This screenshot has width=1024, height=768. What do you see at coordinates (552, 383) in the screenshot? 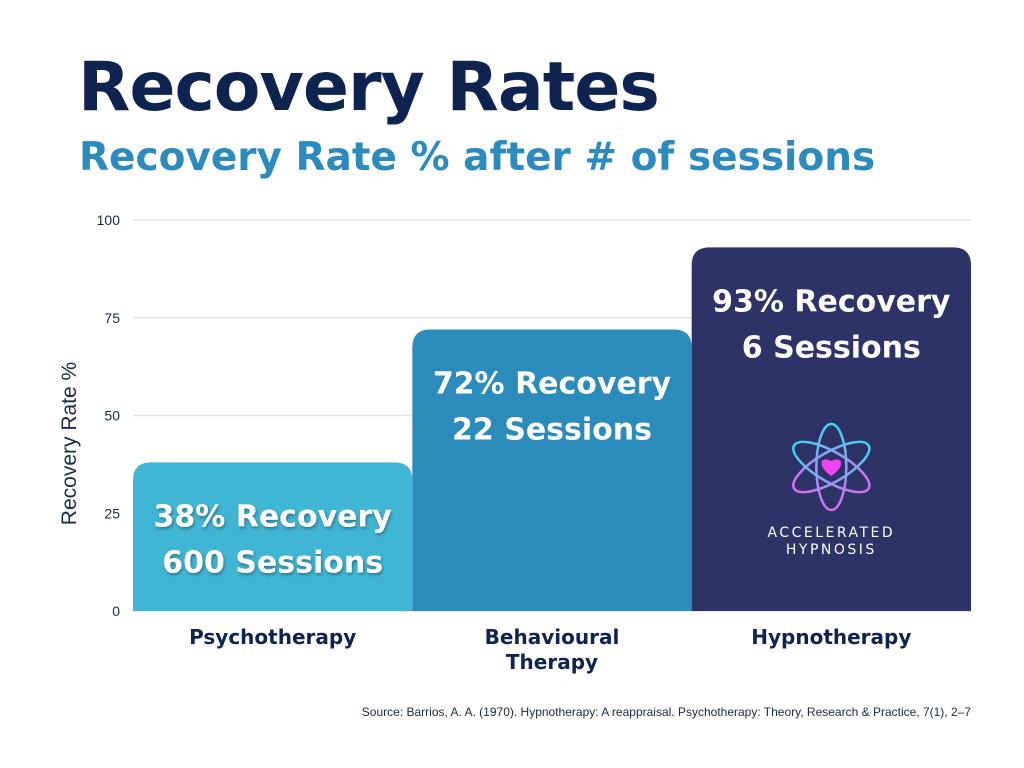
I see `data-label: 72% Recovery` at bounding box center [552, 383].